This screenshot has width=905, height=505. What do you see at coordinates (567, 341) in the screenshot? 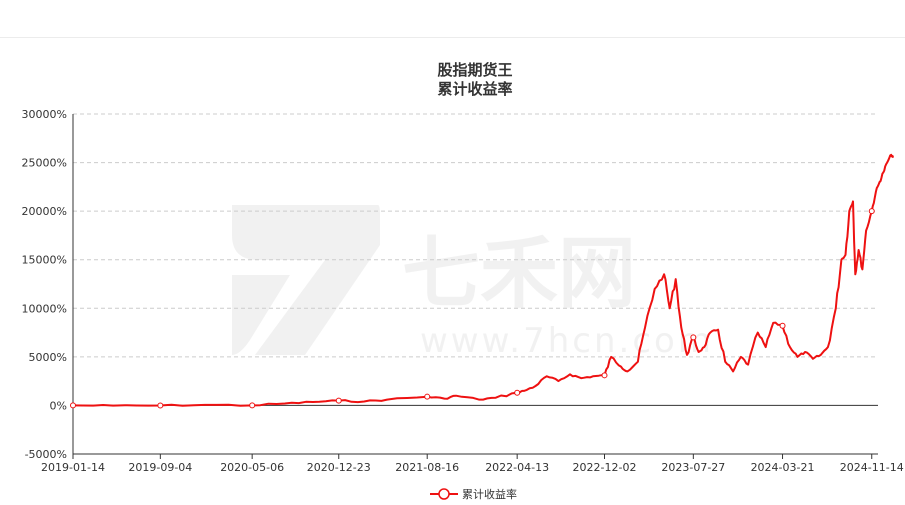
I see `watermark-url: www.7hcn.com` at bounding box center [567, 341].